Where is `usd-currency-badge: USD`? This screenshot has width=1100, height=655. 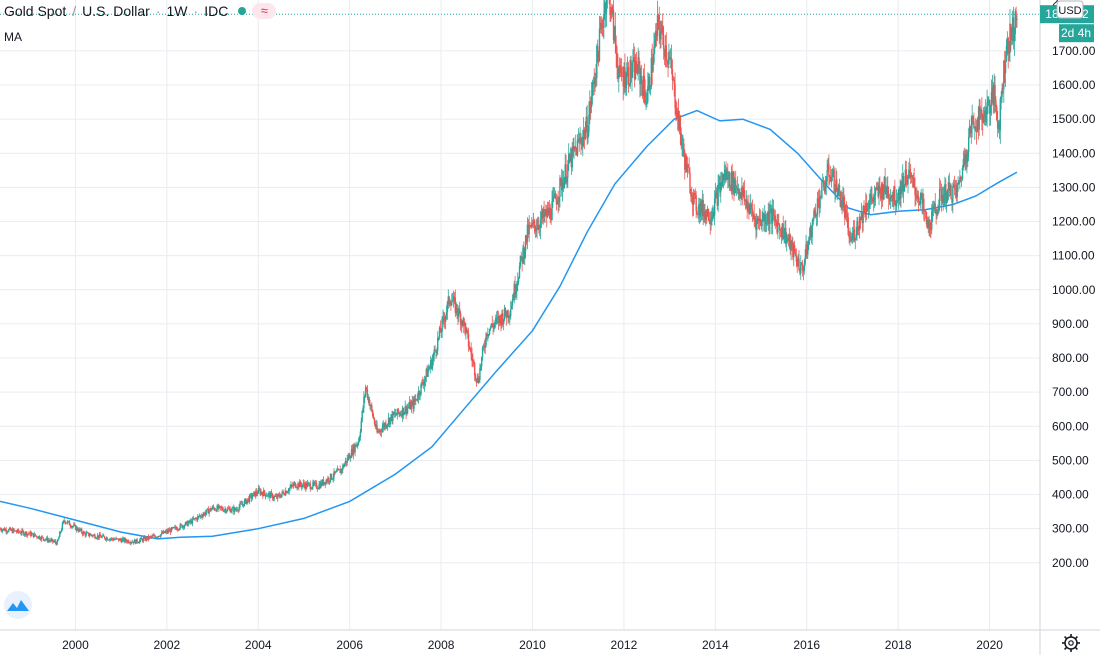 usd-currency-badge: USD is located at coordinates (1070, 9).